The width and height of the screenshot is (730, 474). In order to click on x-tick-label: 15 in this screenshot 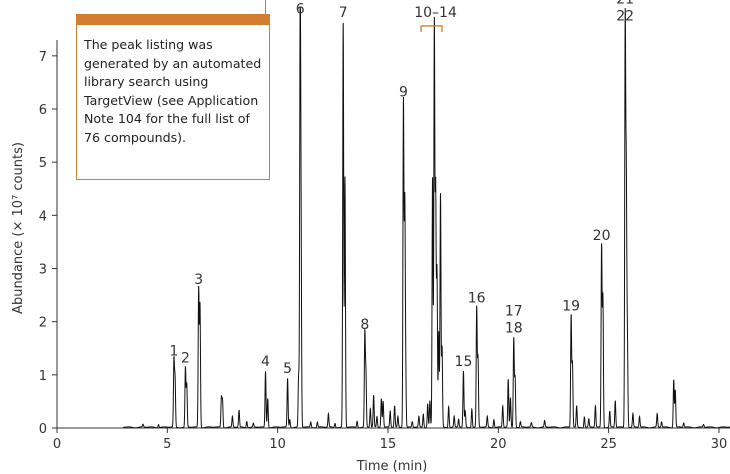, I will do `click(388, 444)`.